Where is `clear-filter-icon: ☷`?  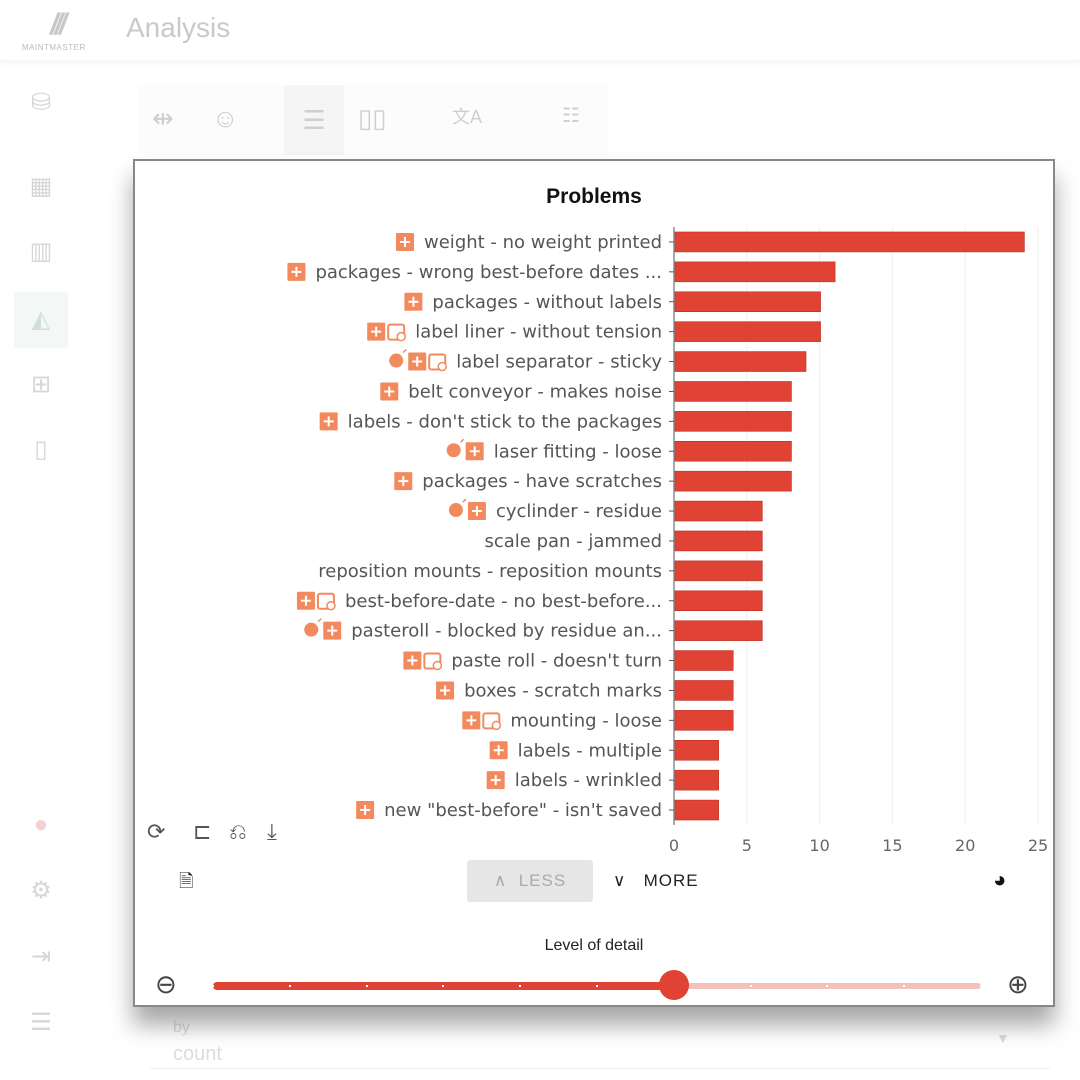
clear-filter-icon: ☷ is located at coordinates (571, 116).